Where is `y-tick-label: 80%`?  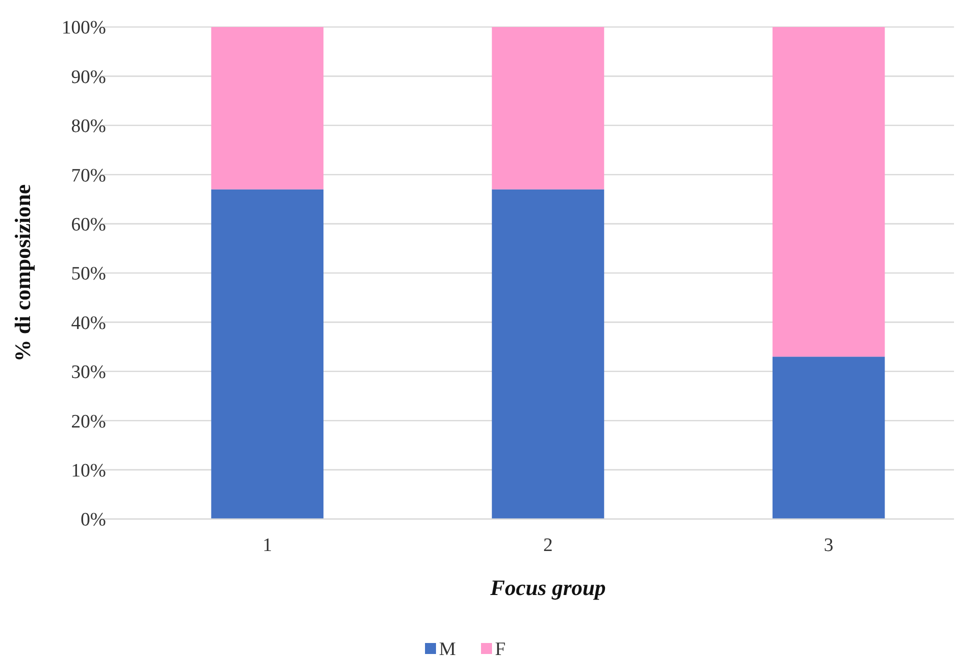 y-tick-label: 80% is located at coordinates (88, 127).